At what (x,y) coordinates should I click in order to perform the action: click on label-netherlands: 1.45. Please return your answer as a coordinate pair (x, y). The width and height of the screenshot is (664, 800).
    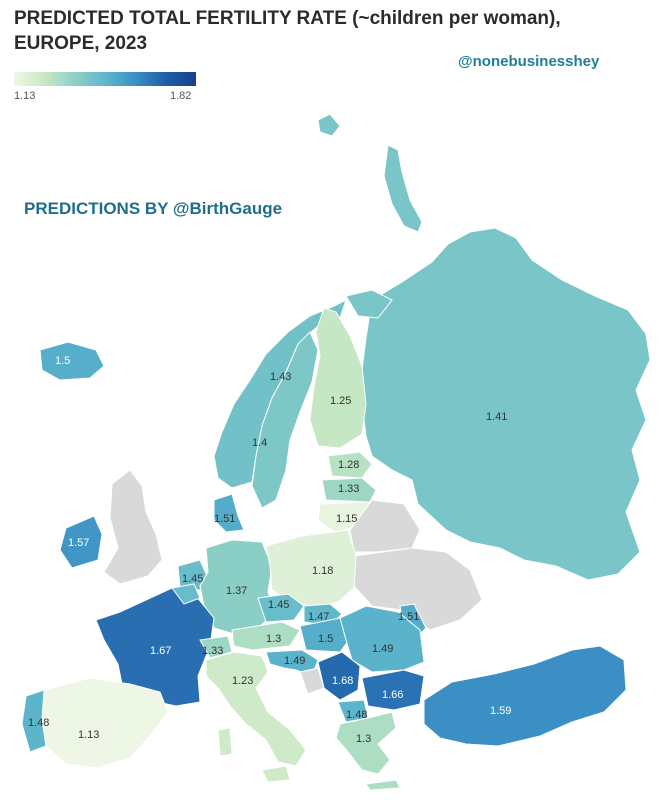
    Looking at the image, I should click on (192, 579).